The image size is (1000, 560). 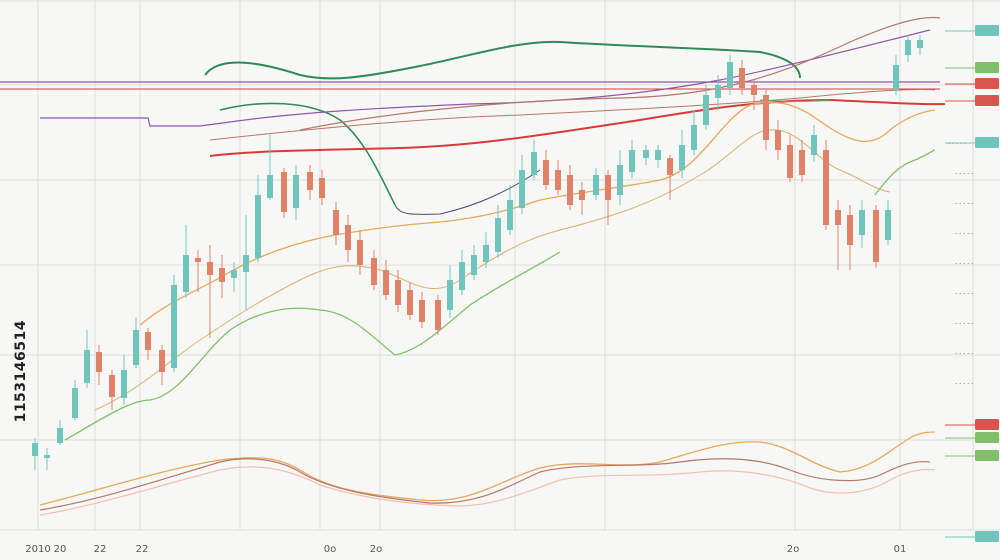 I want to click on x-tick-label: 20, so click(x=60, y=549).